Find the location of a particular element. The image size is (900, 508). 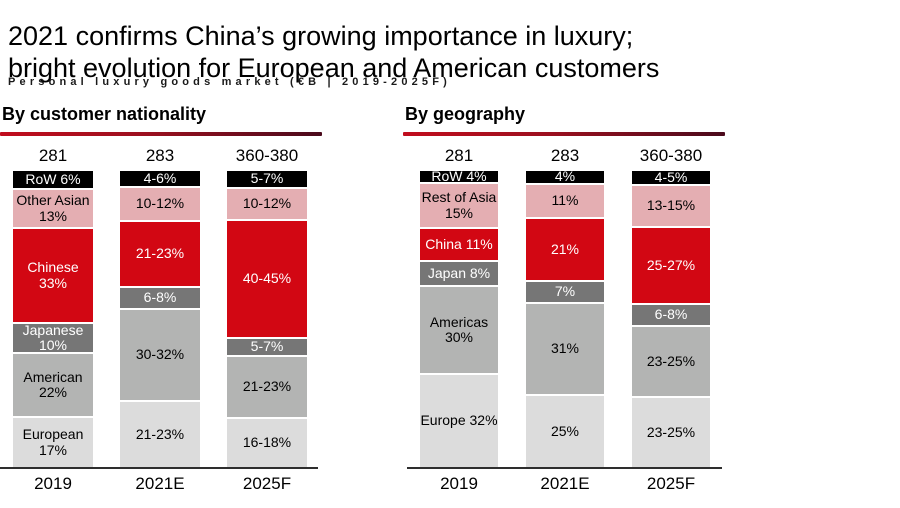

segment-row: 5-7% is located at coordinates (267, 179).